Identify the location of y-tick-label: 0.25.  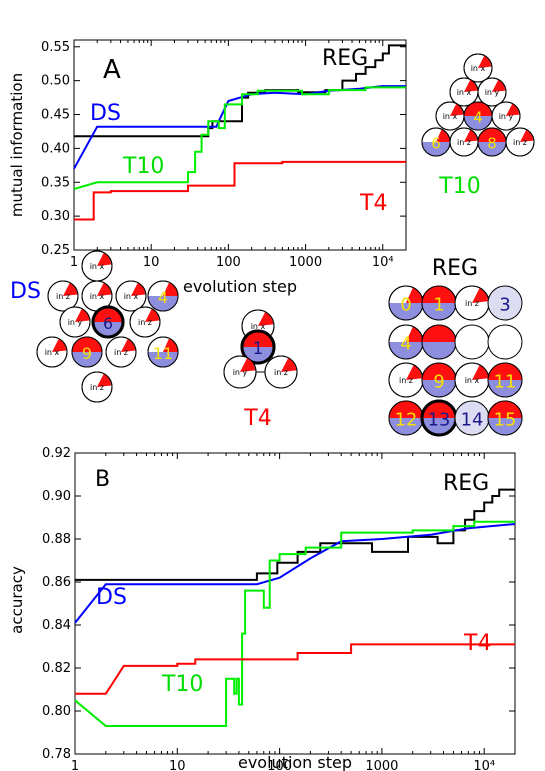
(55, 250).